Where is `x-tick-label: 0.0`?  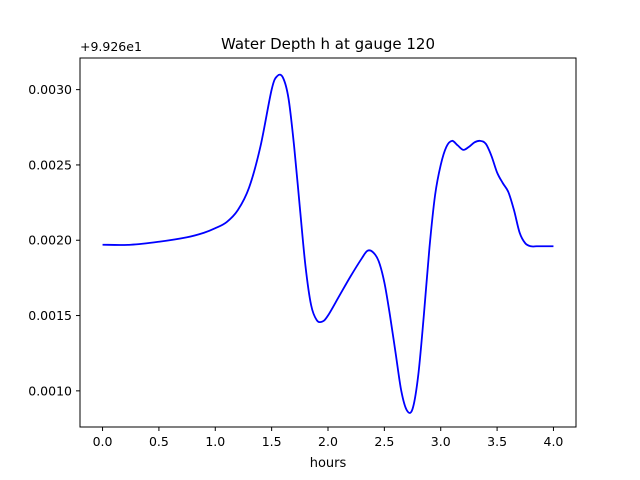 x-tick-label: 0.0 is located at coordinates (103, 441).